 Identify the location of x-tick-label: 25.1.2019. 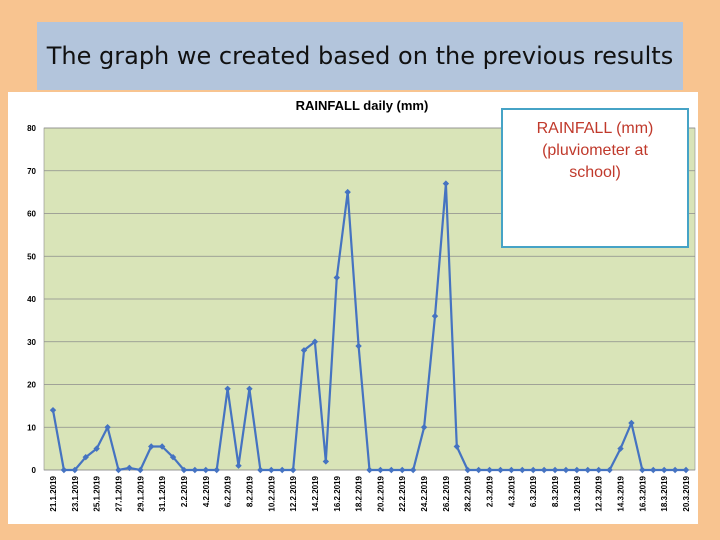
(97, 493).